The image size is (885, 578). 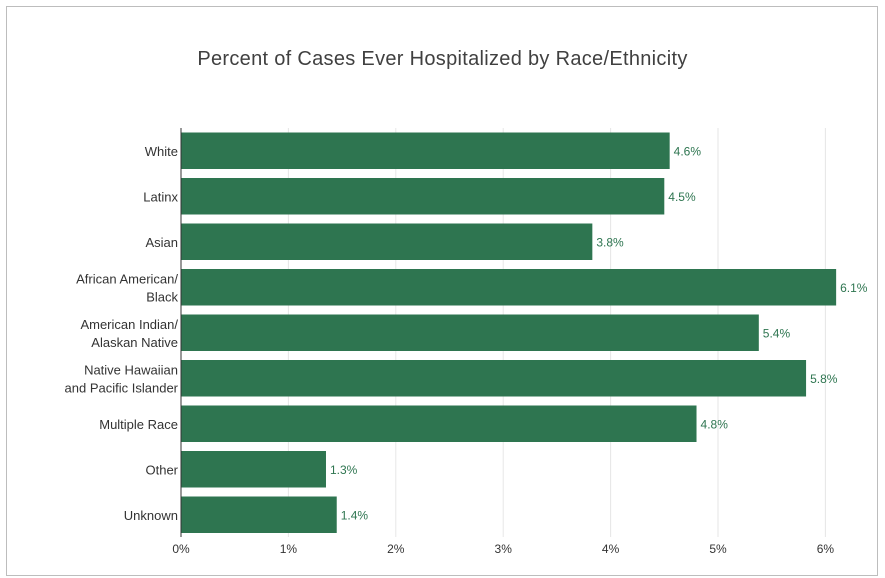 What do you see at coordinates (826, 549) in the screenshot?
I see `x-tick-label: 6%` at bounding box center [826, 549].